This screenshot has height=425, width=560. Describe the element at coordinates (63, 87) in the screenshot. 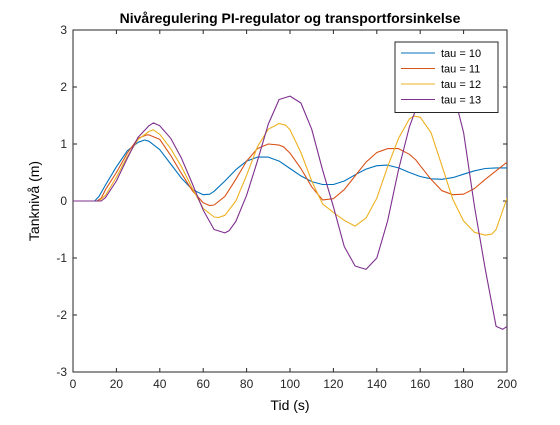

I see `y-tick-label: 2` at that location.